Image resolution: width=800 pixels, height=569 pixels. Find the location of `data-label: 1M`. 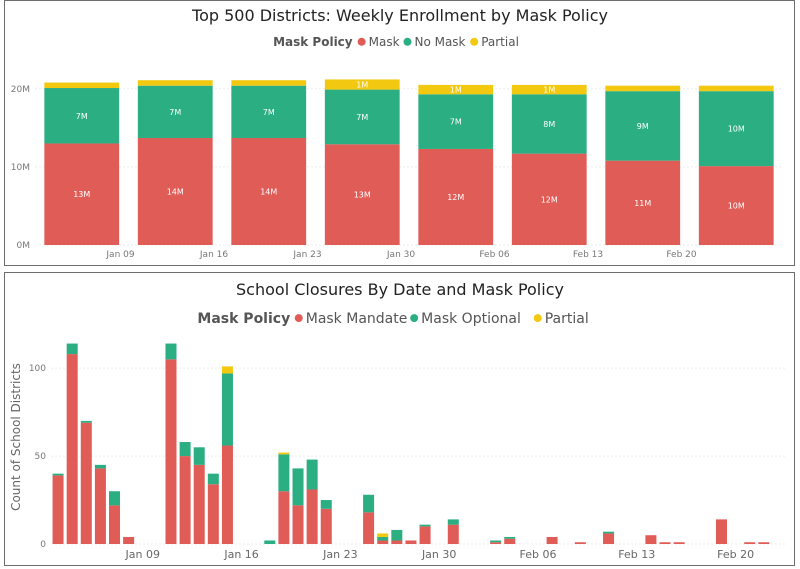

data-label: 1M is located at coordinates (362, 85).